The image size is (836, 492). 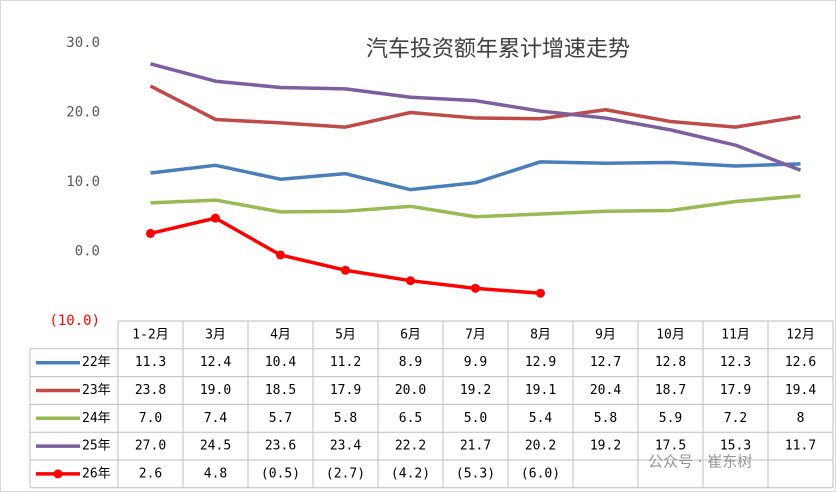 I want to click on x-tick-label: 8月, so click(x=540, y=334).